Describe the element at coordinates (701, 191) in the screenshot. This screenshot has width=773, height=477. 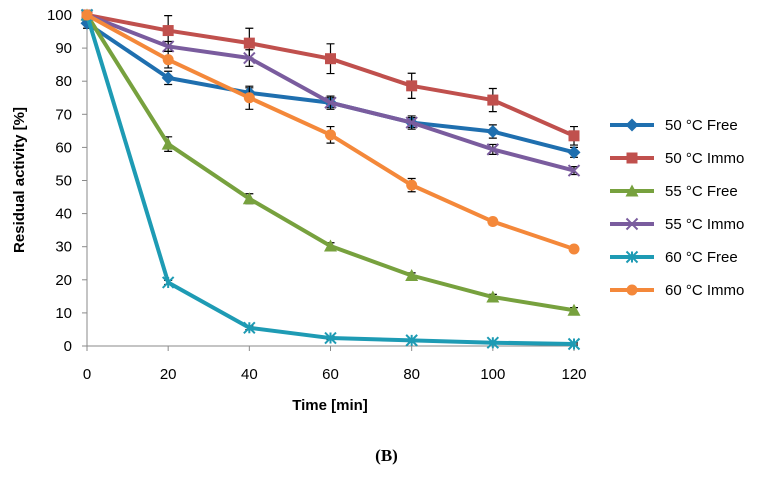
I see `legend-label: 55 °C Free` at that location.